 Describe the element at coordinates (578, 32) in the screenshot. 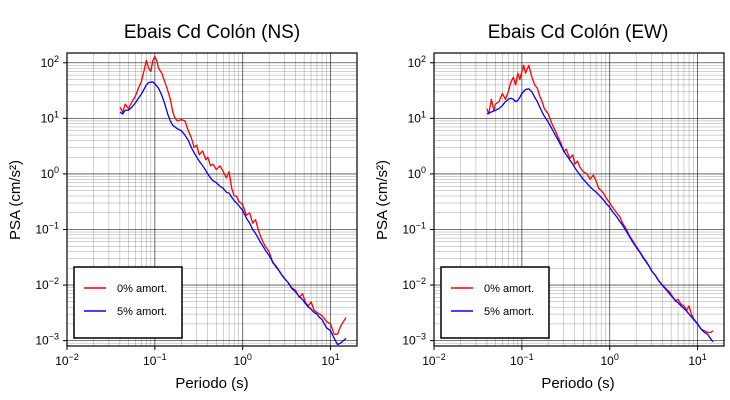

I see `chart-title: Ebais Cd Colón (EW)` at that location.